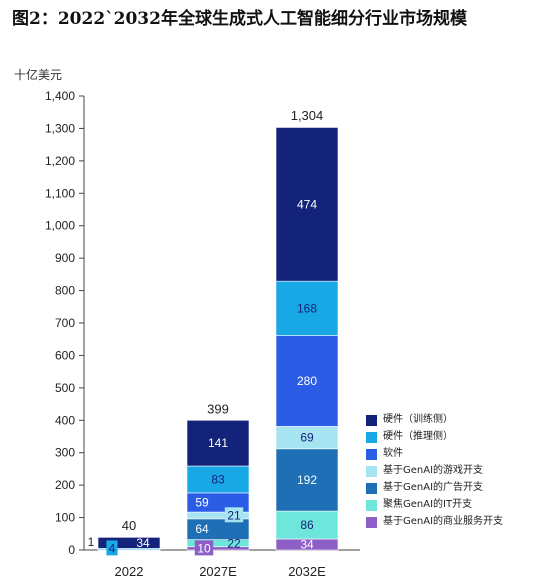 This screenshot has height=582, width=554. Describe the element at coordinates (433, 470) in the screenshot. I see `legend-label: 基于GenAI的游戏开支` at that location.